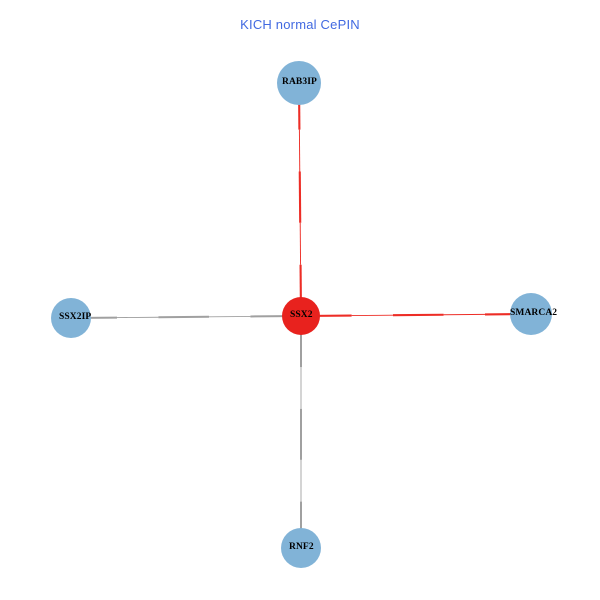 This screenshot has width=600, height=600. I want to click on page-title: KICH normal CePIN, so click(300, 24).